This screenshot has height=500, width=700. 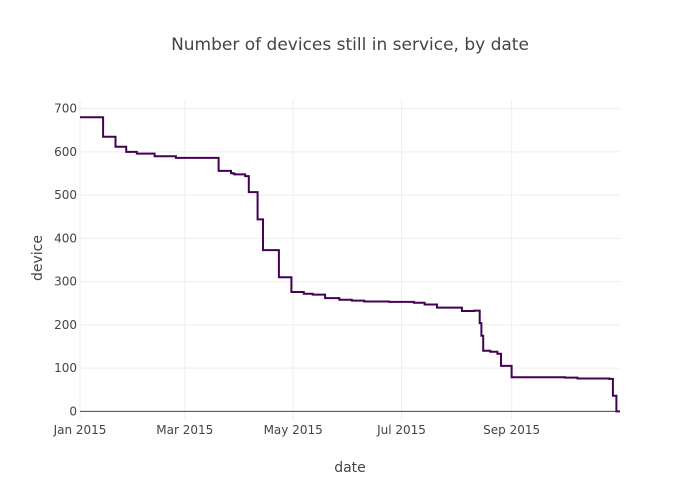 What do you see at coordinates (350, 468) in the screenshot?
I see `x-axis-label: date` at bounding box center [350, 468].